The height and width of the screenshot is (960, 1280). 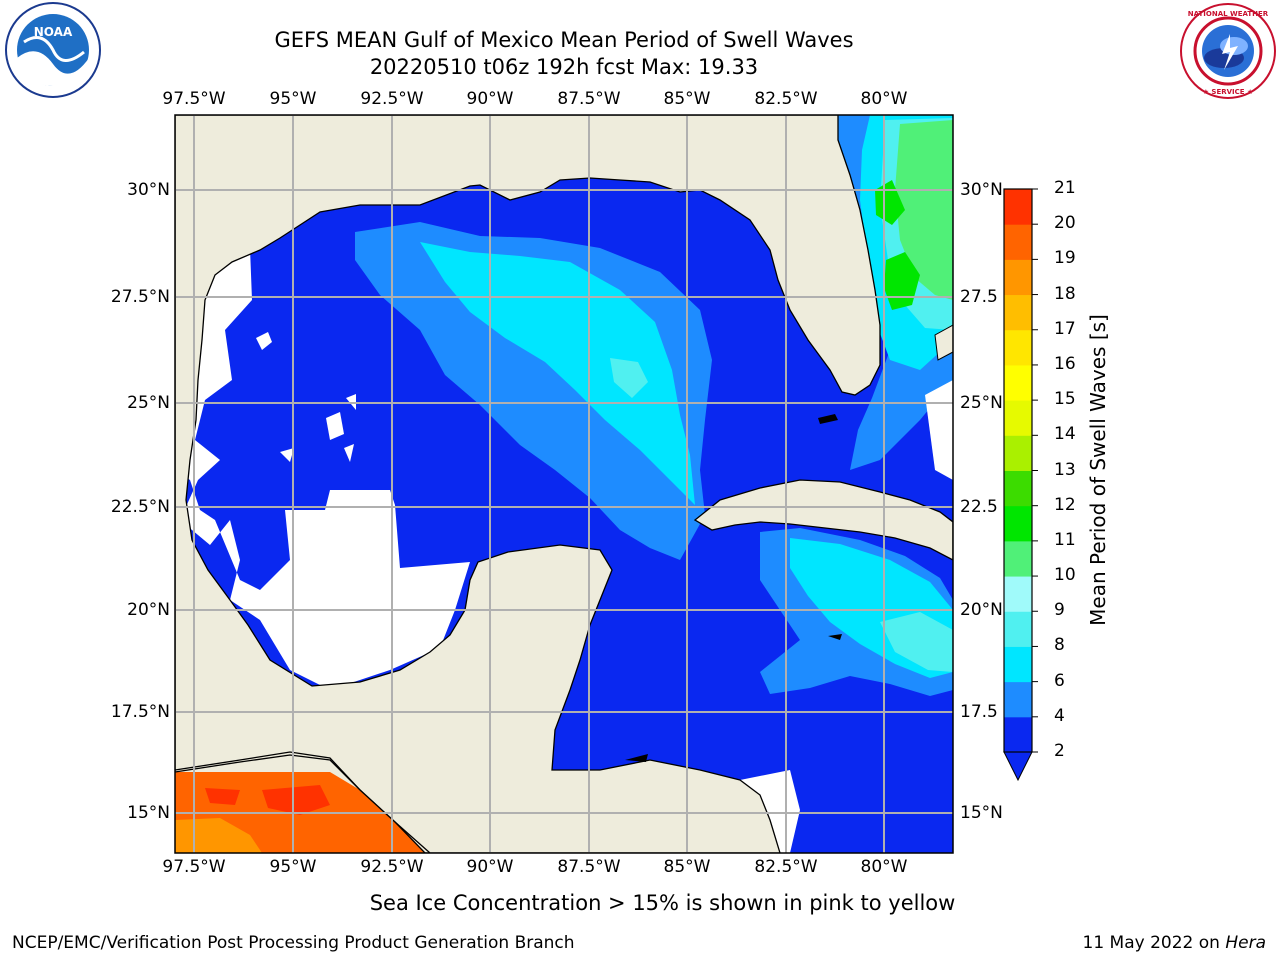 I want to click on colorbar-tick-label: 14, so click(x=1065, y=434).